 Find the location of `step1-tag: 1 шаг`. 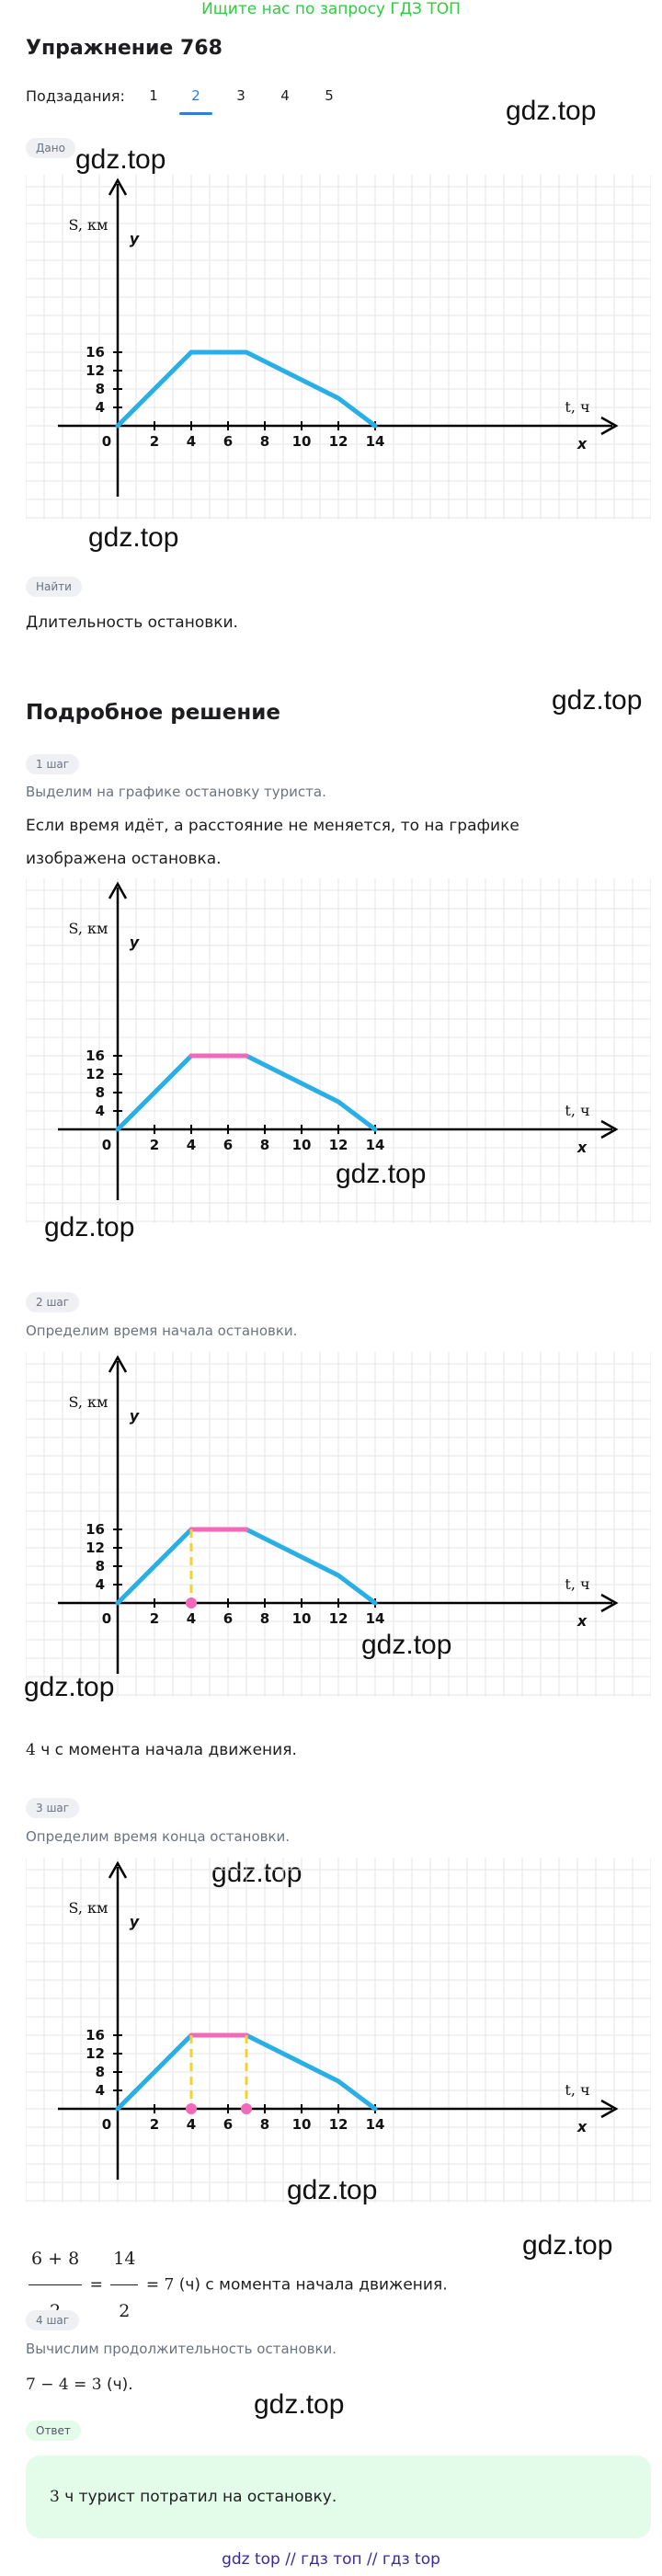

step1-tag: 1 шаг is located at coordinates (53, 764).